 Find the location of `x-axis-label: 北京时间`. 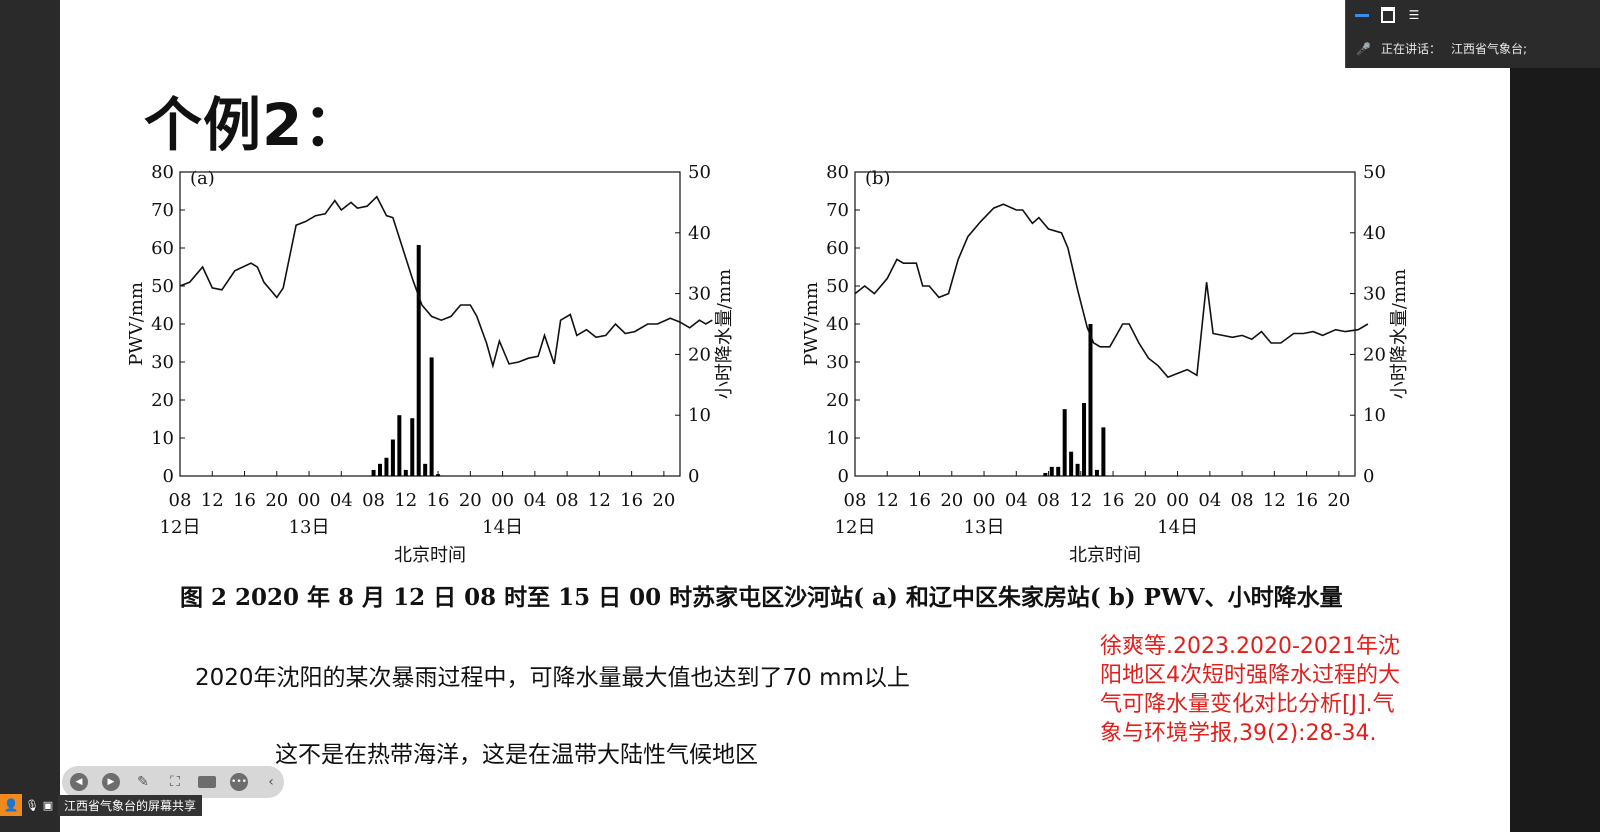

x-axis-label: 北京时间 is located at coordinates (1105, 555).